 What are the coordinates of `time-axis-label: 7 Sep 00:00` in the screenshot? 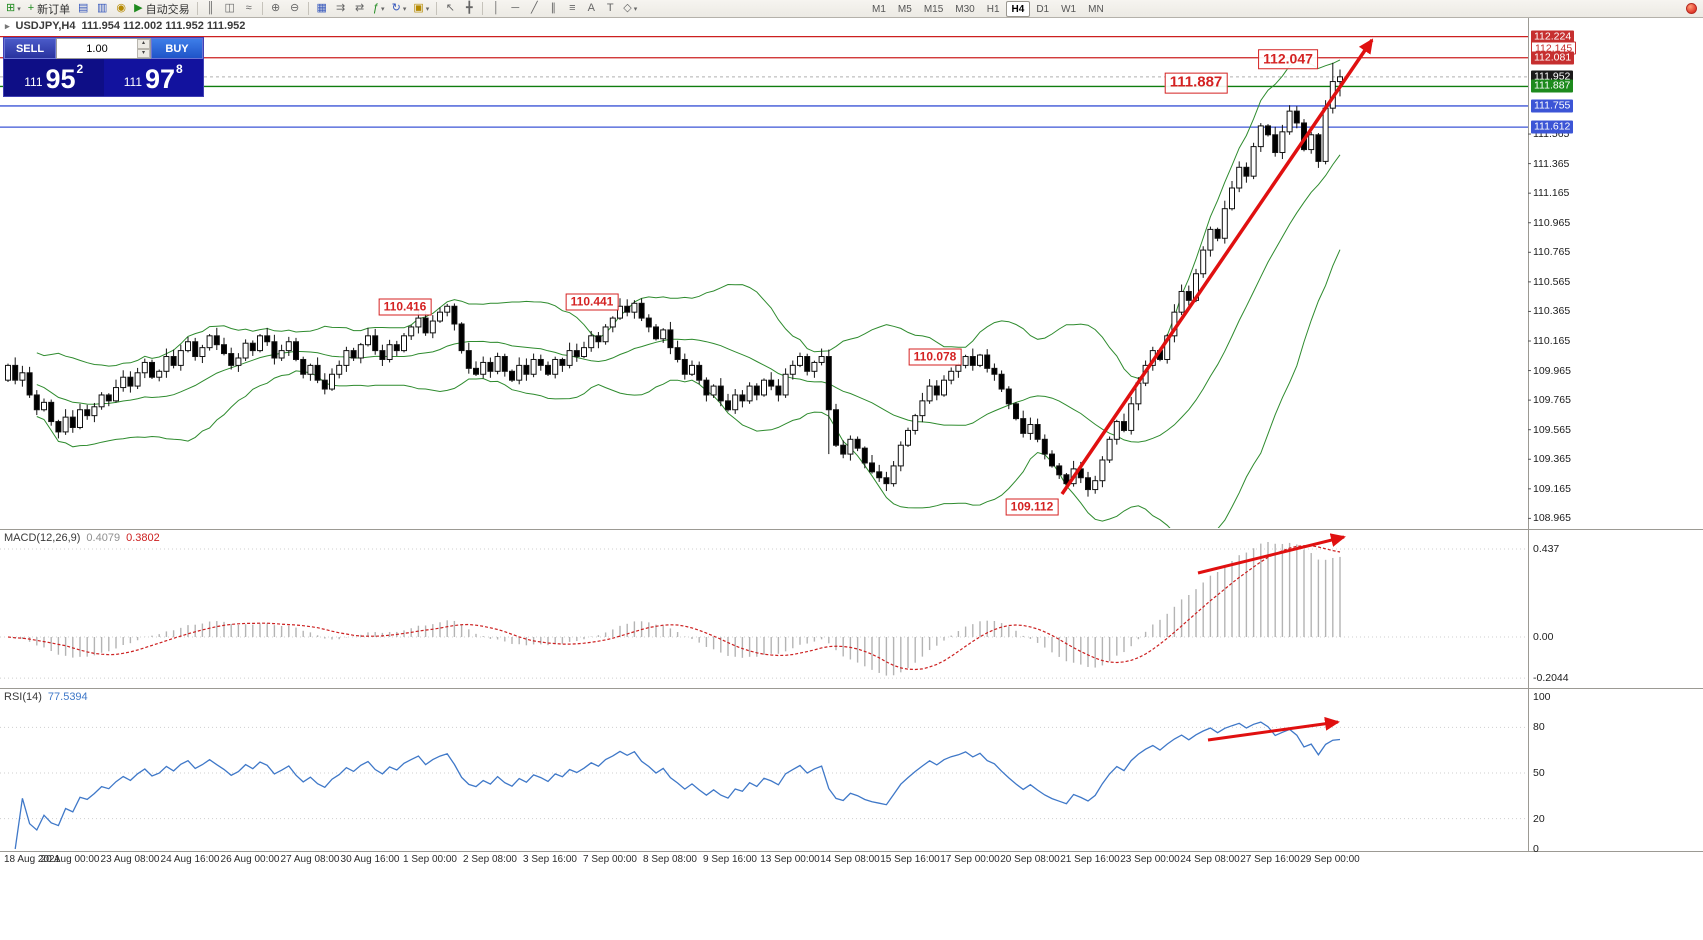 It's located at (610, 859).